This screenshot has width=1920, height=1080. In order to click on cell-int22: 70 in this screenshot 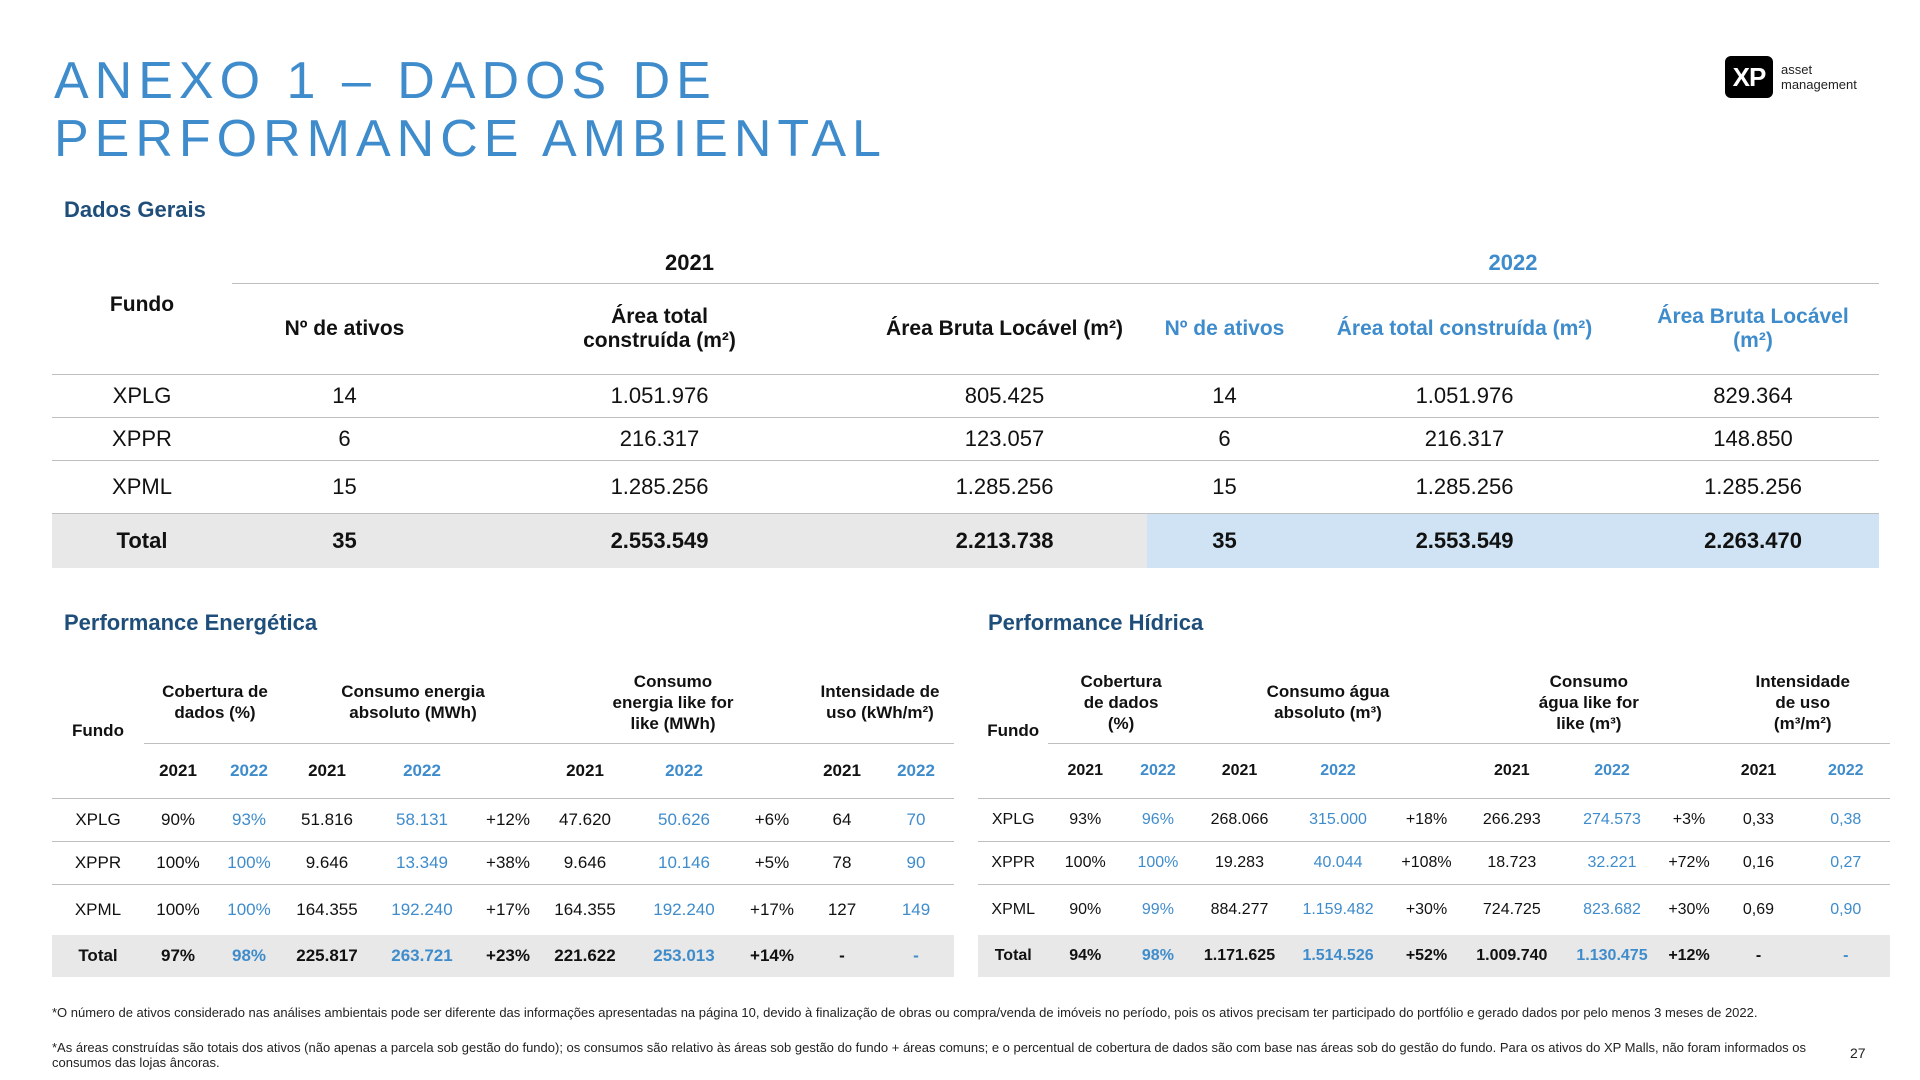, I will do `click(916, 820)`.